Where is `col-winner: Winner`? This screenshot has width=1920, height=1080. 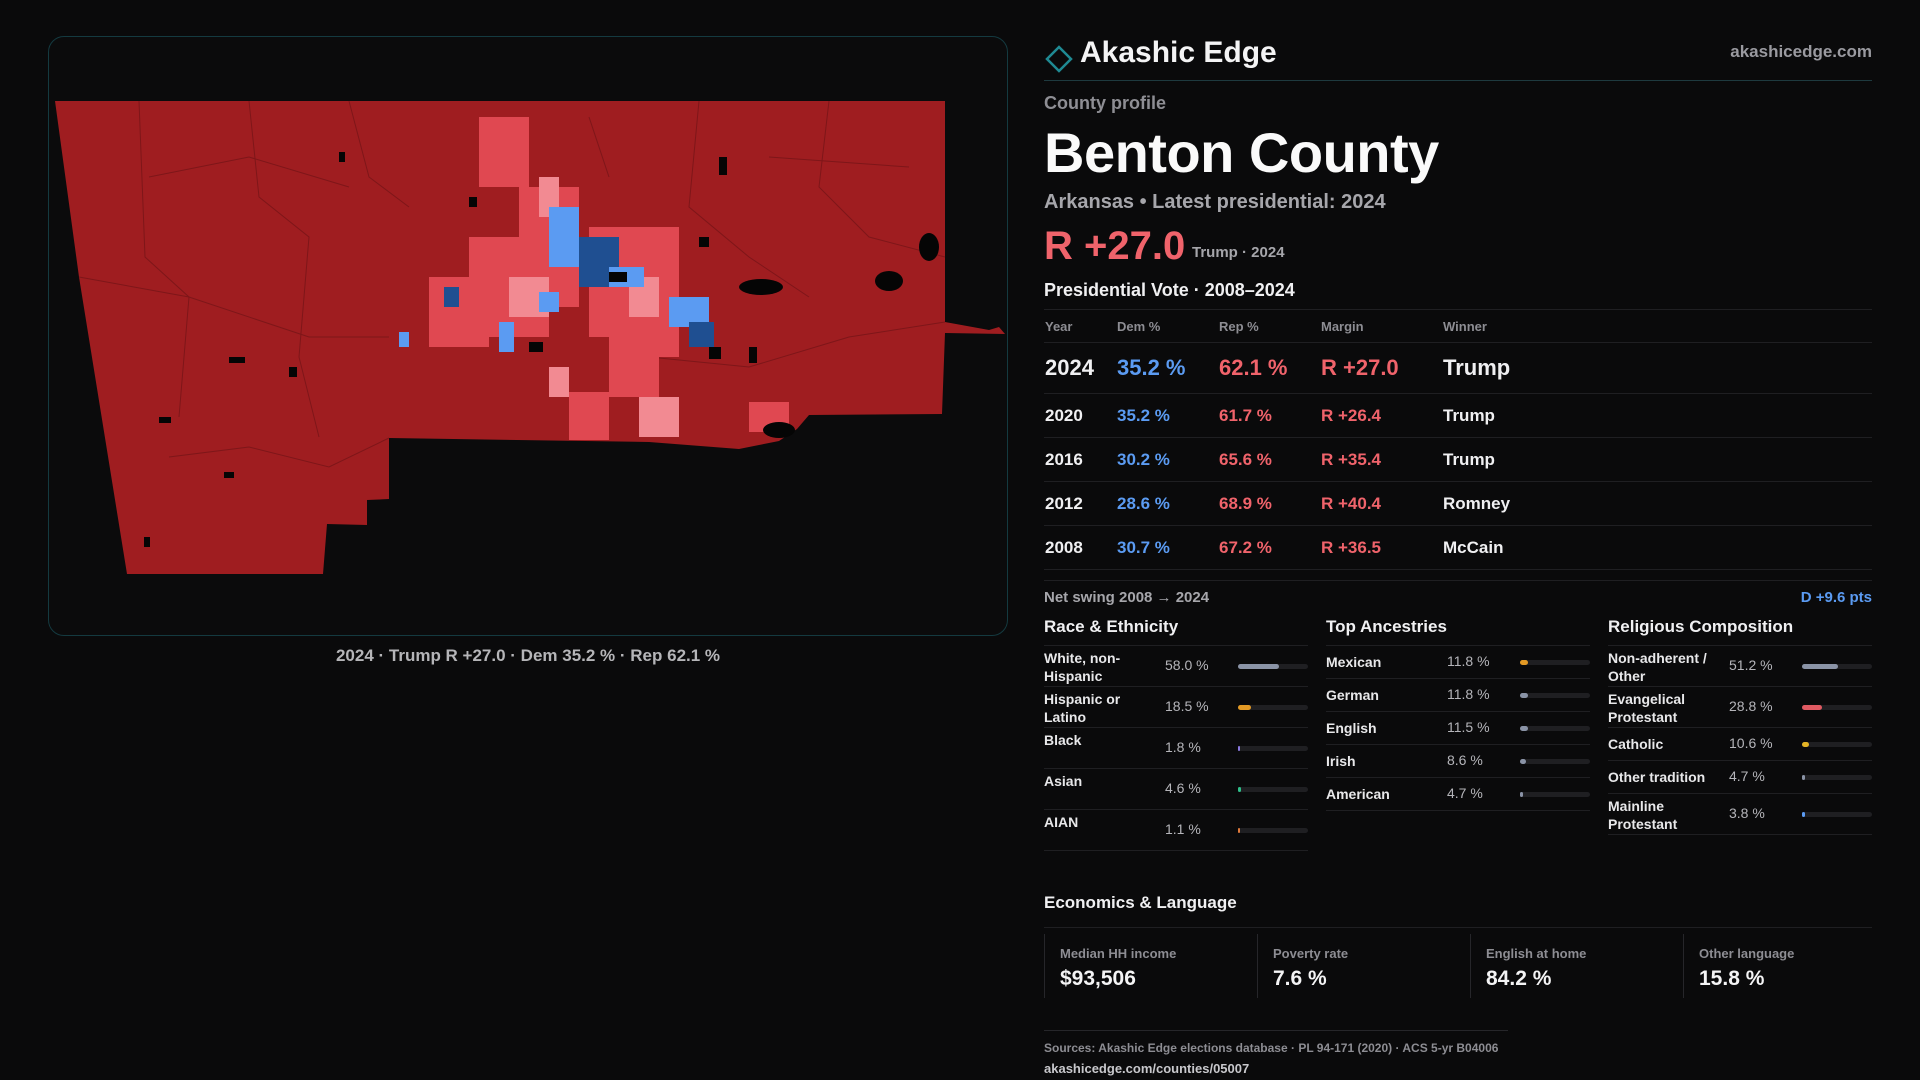
col-winner: Winner is located at coordinates (1657, 326).